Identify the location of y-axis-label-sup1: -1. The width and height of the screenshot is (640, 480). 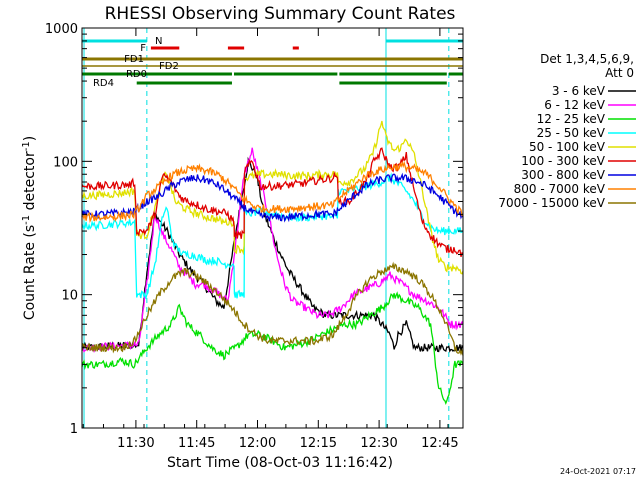
(26, 220).